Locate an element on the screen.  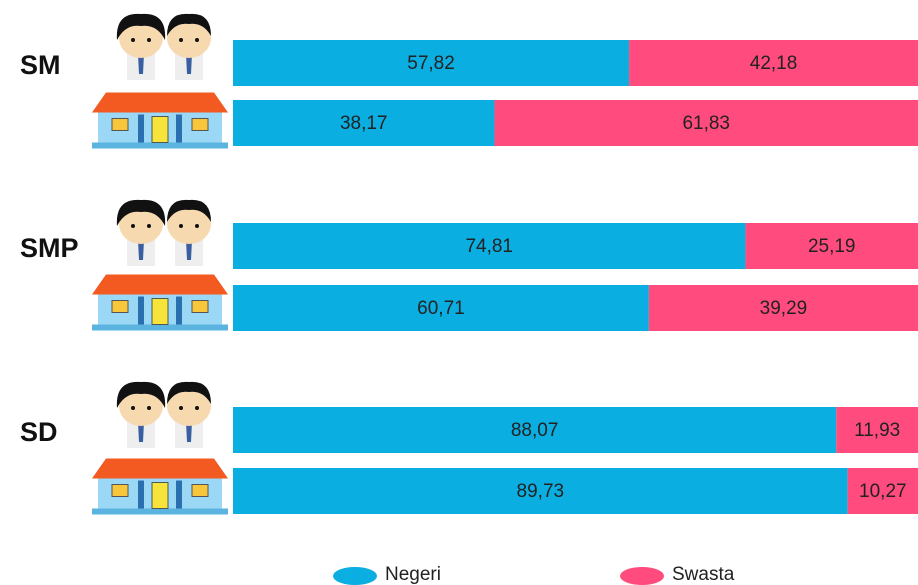
group-label: SD is located at coordinates (39, 432).